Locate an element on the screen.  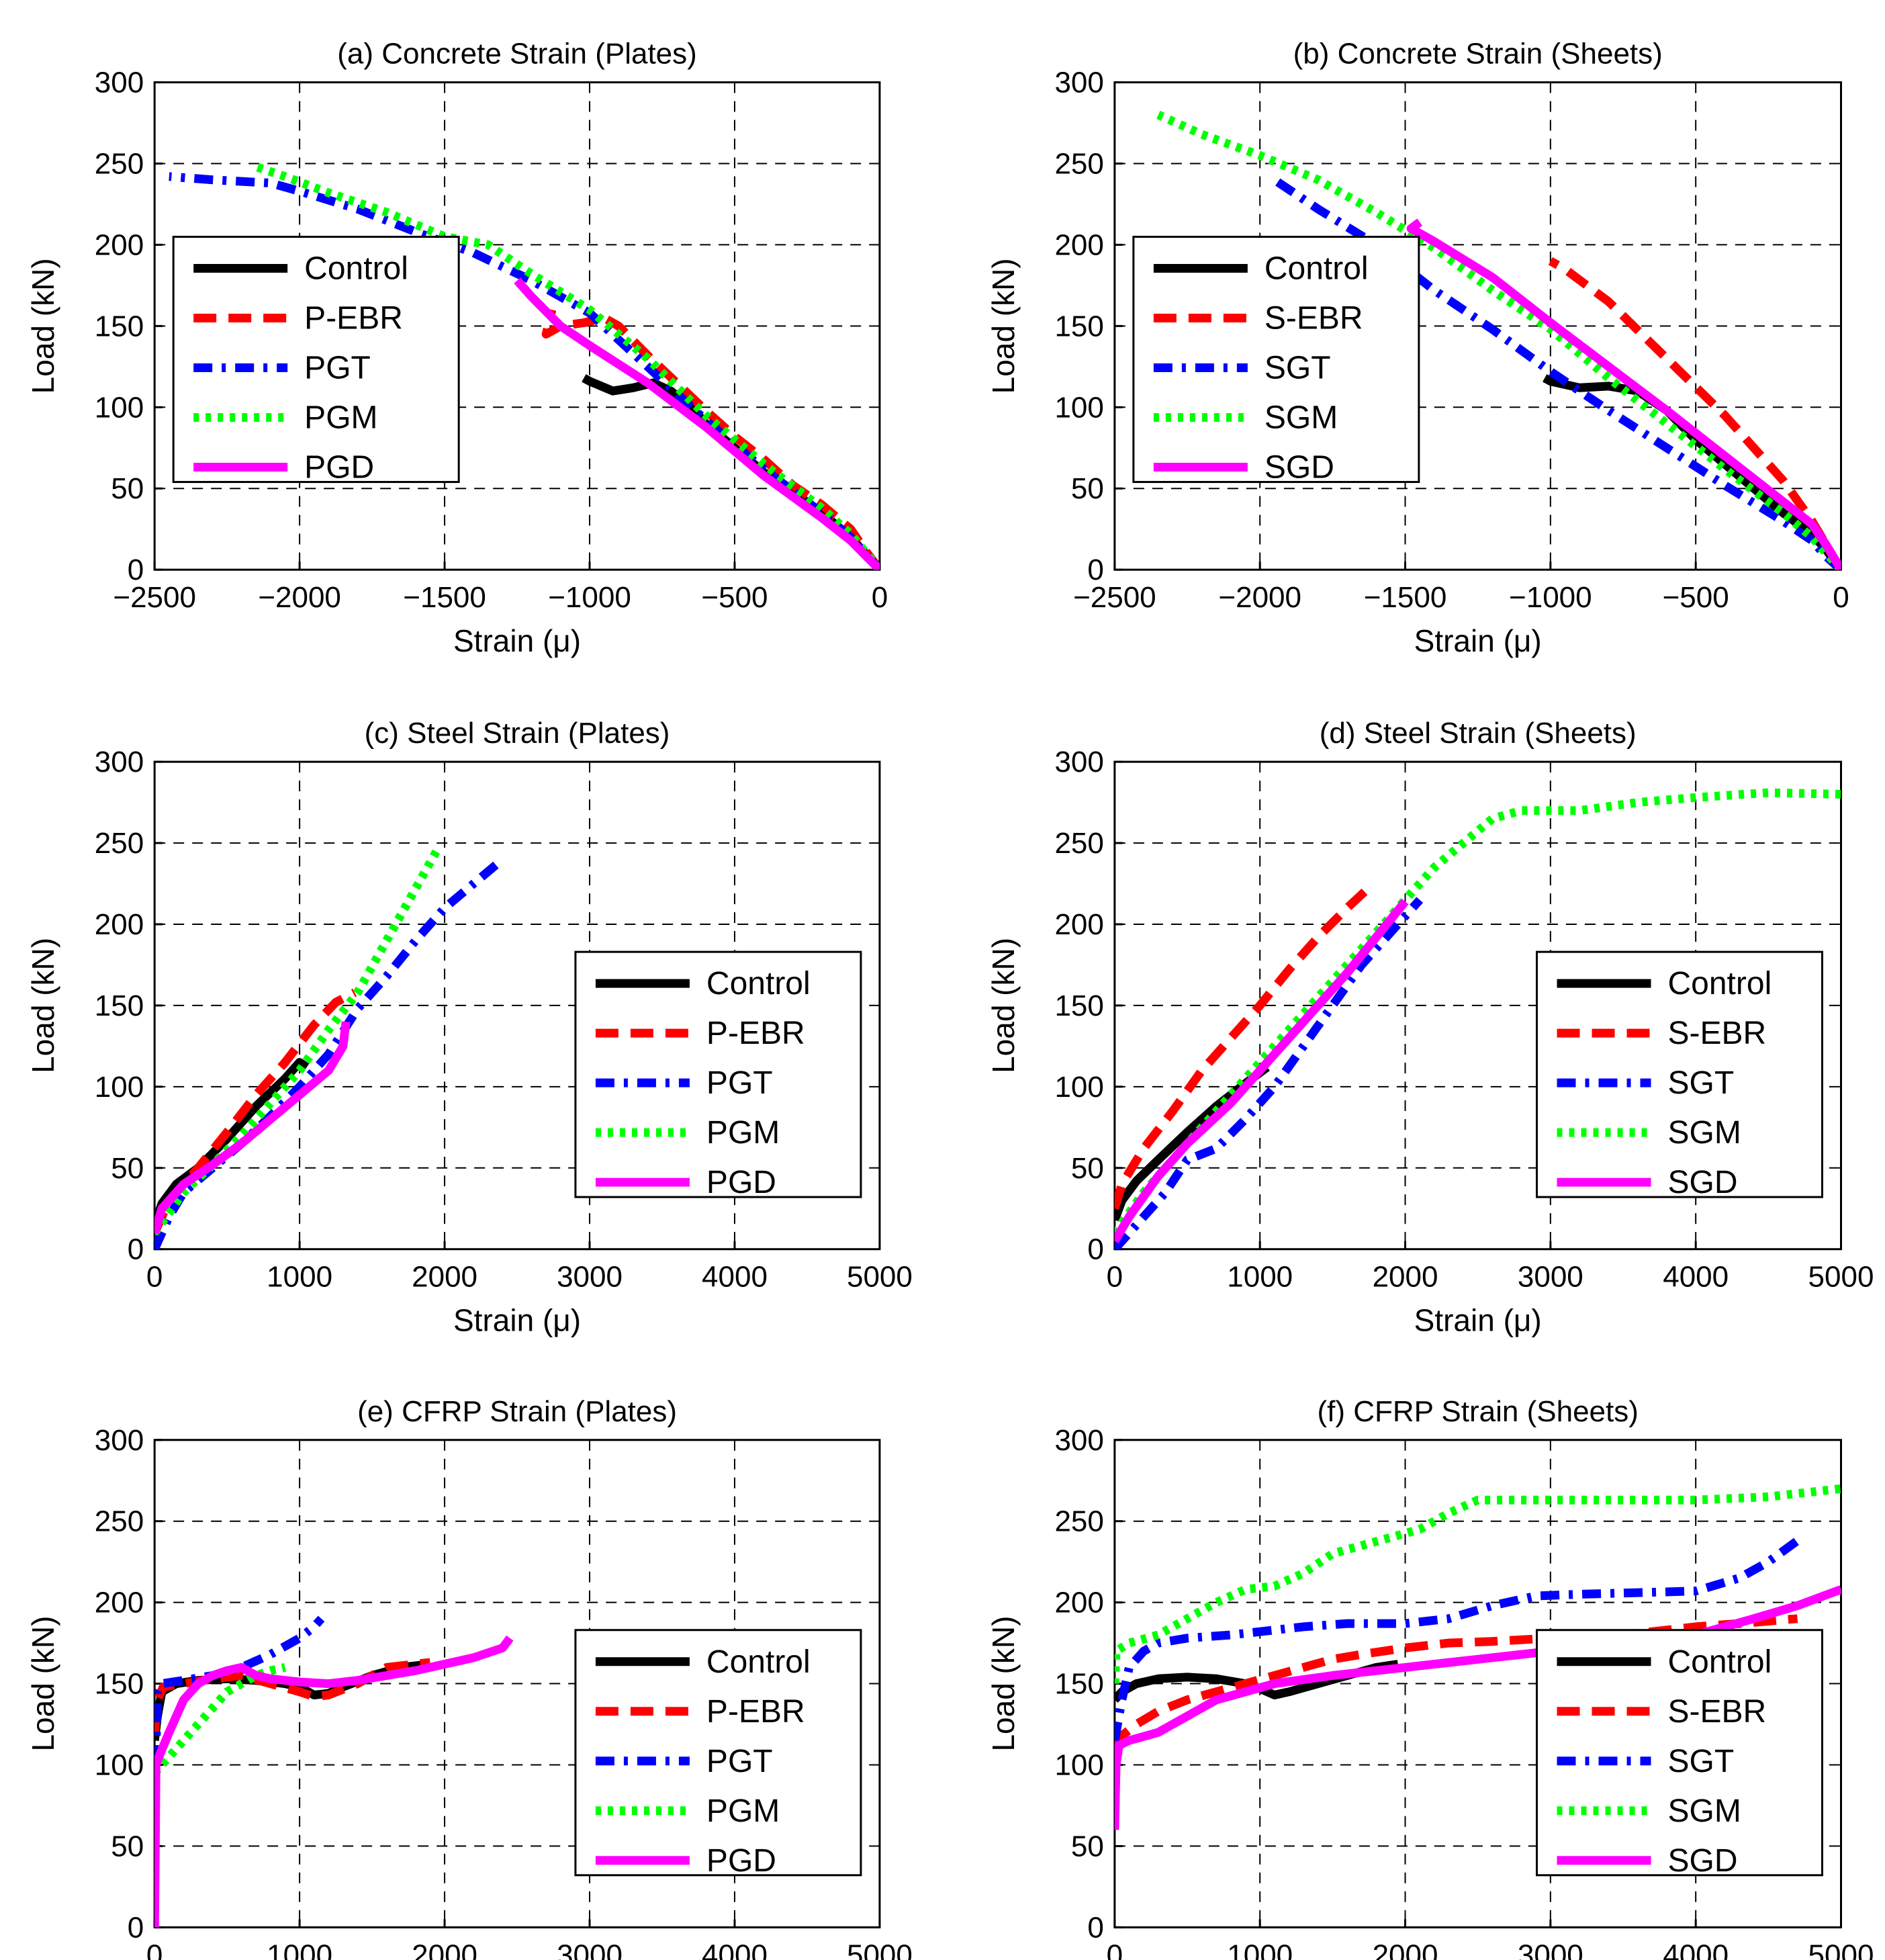
x-tick-label: −500 is located at coordinates (734, 597).